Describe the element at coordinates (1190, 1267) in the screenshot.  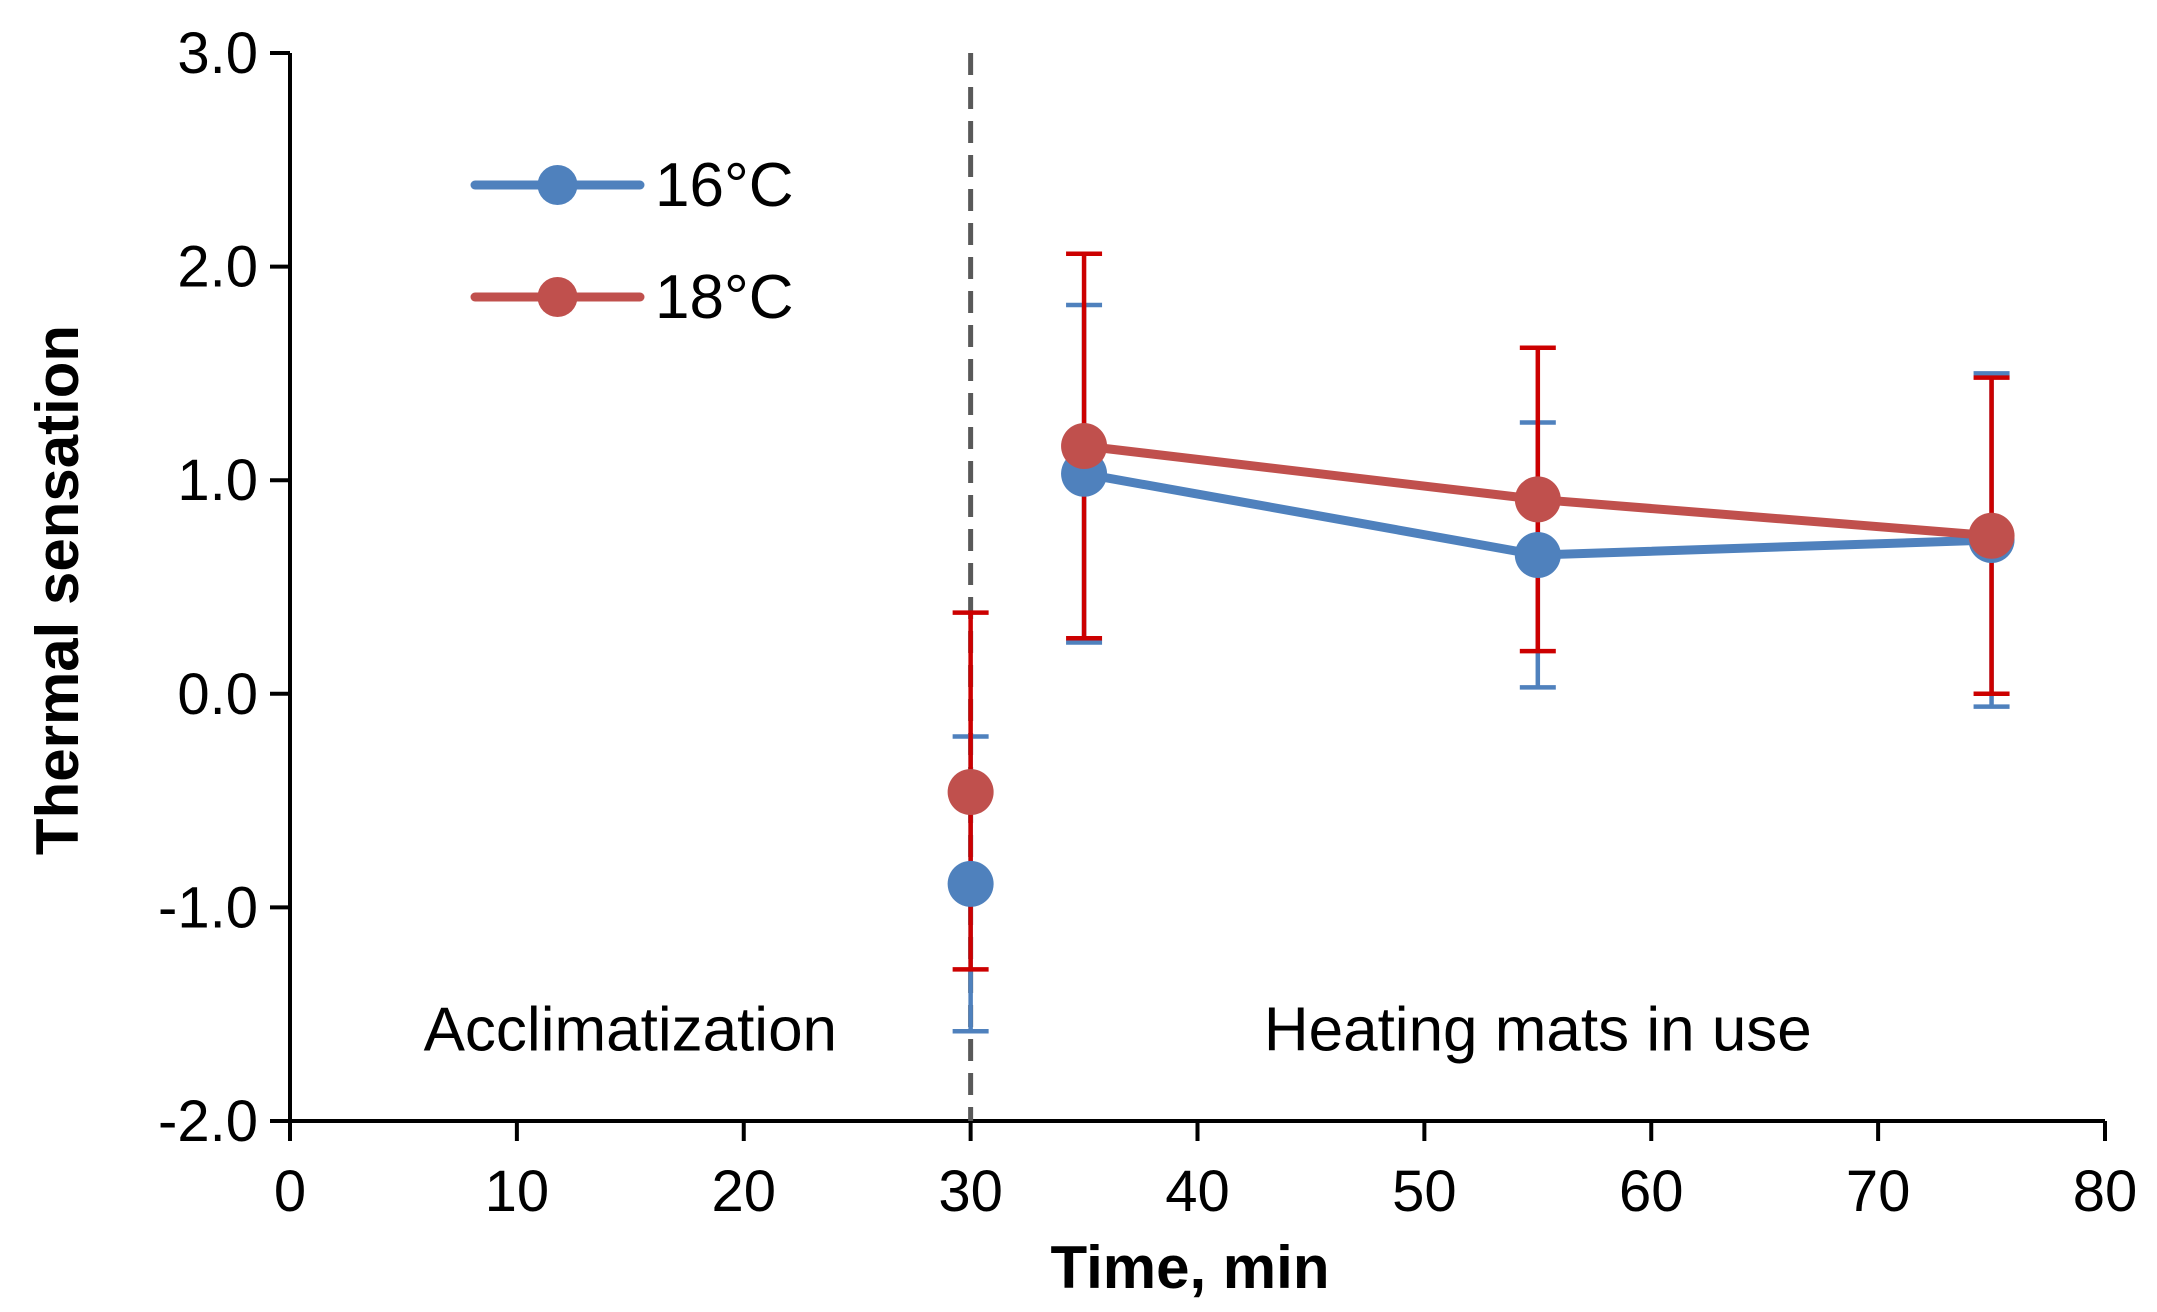
I see `x-axis-title: Time, min` at that location.